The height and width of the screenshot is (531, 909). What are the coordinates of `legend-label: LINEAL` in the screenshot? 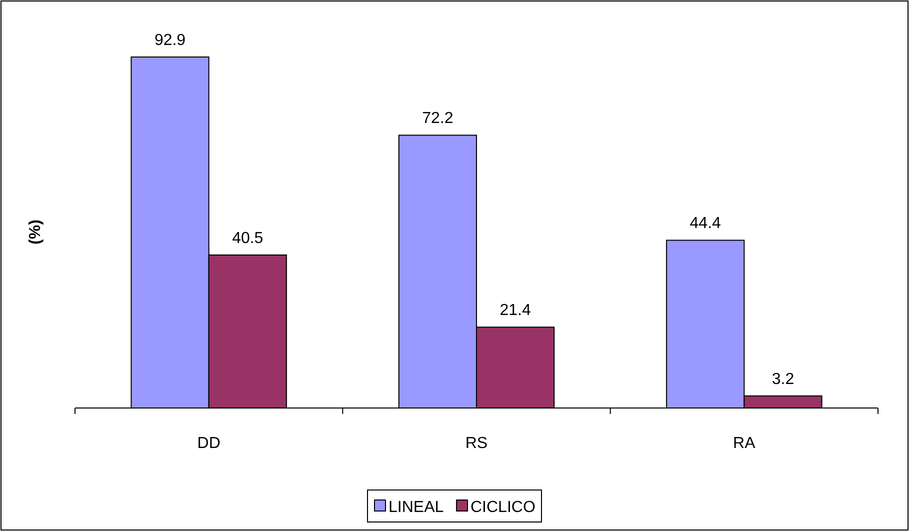 It's located at (416, 507).